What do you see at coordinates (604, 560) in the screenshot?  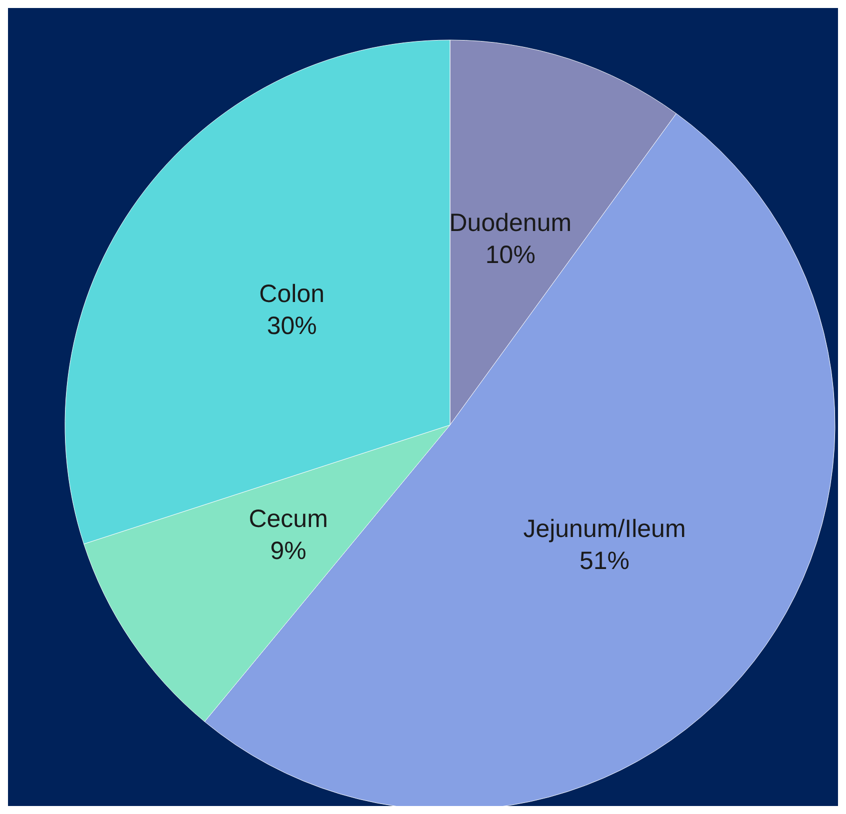 I see `data-label: 51%` at bounding box center [604, 560].